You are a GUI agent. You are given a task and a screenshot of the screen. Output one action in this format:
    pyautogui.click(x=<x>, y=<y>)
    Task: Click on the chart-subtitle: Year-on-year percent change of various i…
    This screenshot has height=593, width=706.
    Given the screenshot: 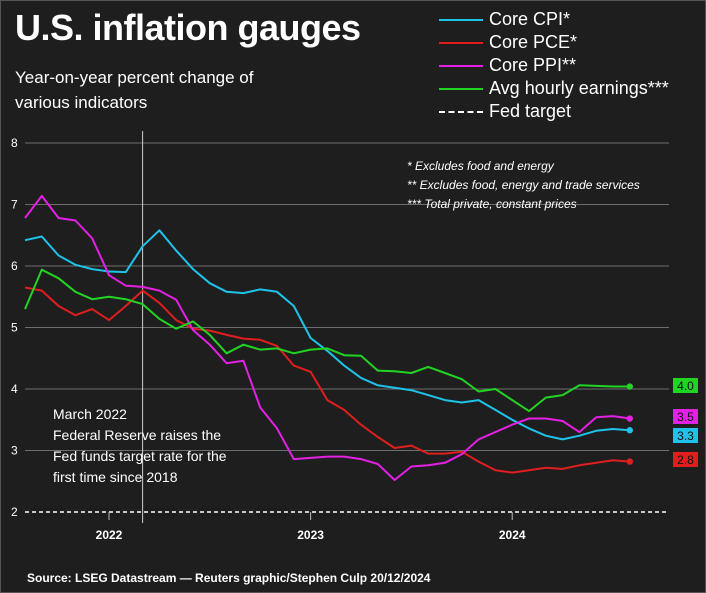 What is the action you would take?
    pyautogui.click(x=134, y=90)
    